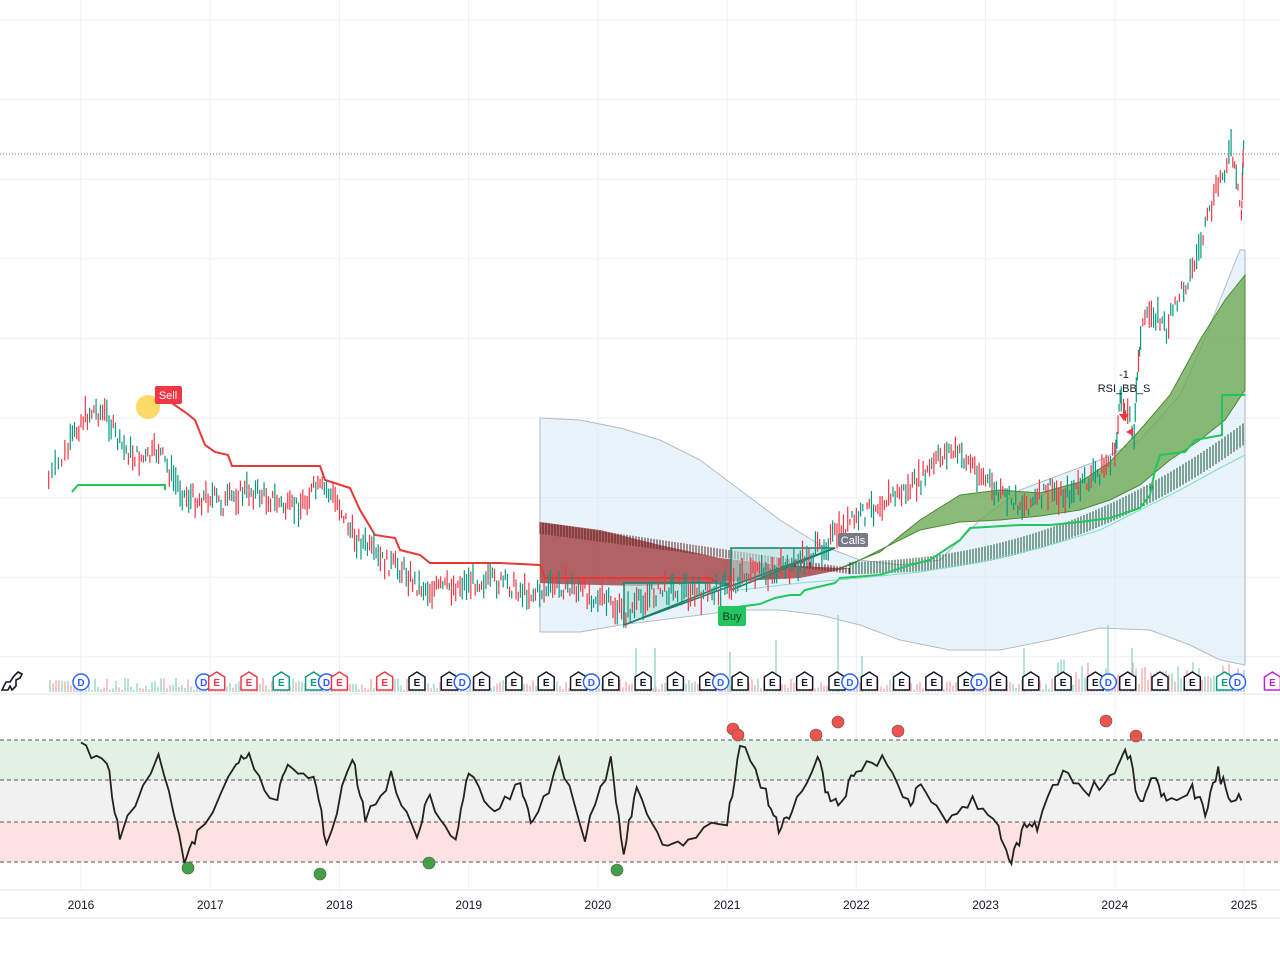 This screenshot has height=965, width=1280. I want to click on dinosaur-icon, so click(12, 681).